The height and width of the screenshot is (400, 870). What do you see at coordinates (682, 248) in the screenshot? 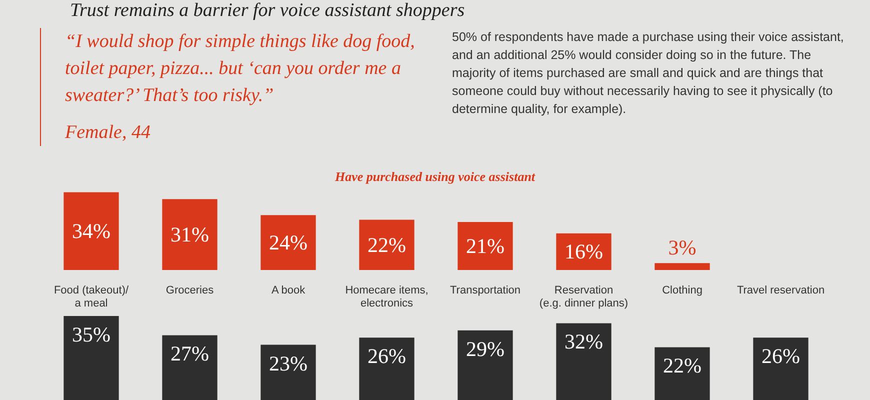
I see `data-label: 3%` at bounding box center [682, 248].